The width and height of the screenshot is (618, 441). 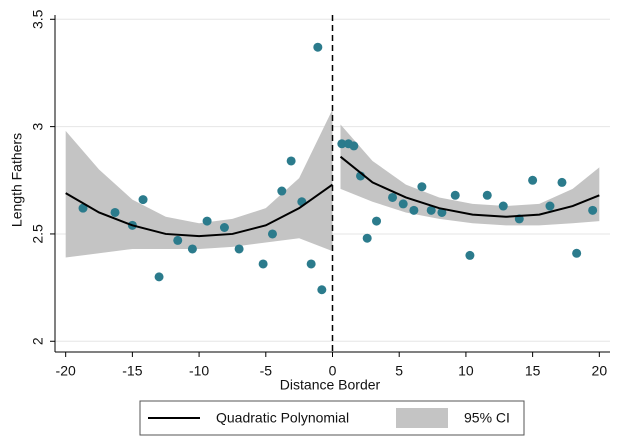 What do you see at coordinates (38, 127) in the screenshot?
I see `y-tick-label: 3` at bounding box center [38, 127].